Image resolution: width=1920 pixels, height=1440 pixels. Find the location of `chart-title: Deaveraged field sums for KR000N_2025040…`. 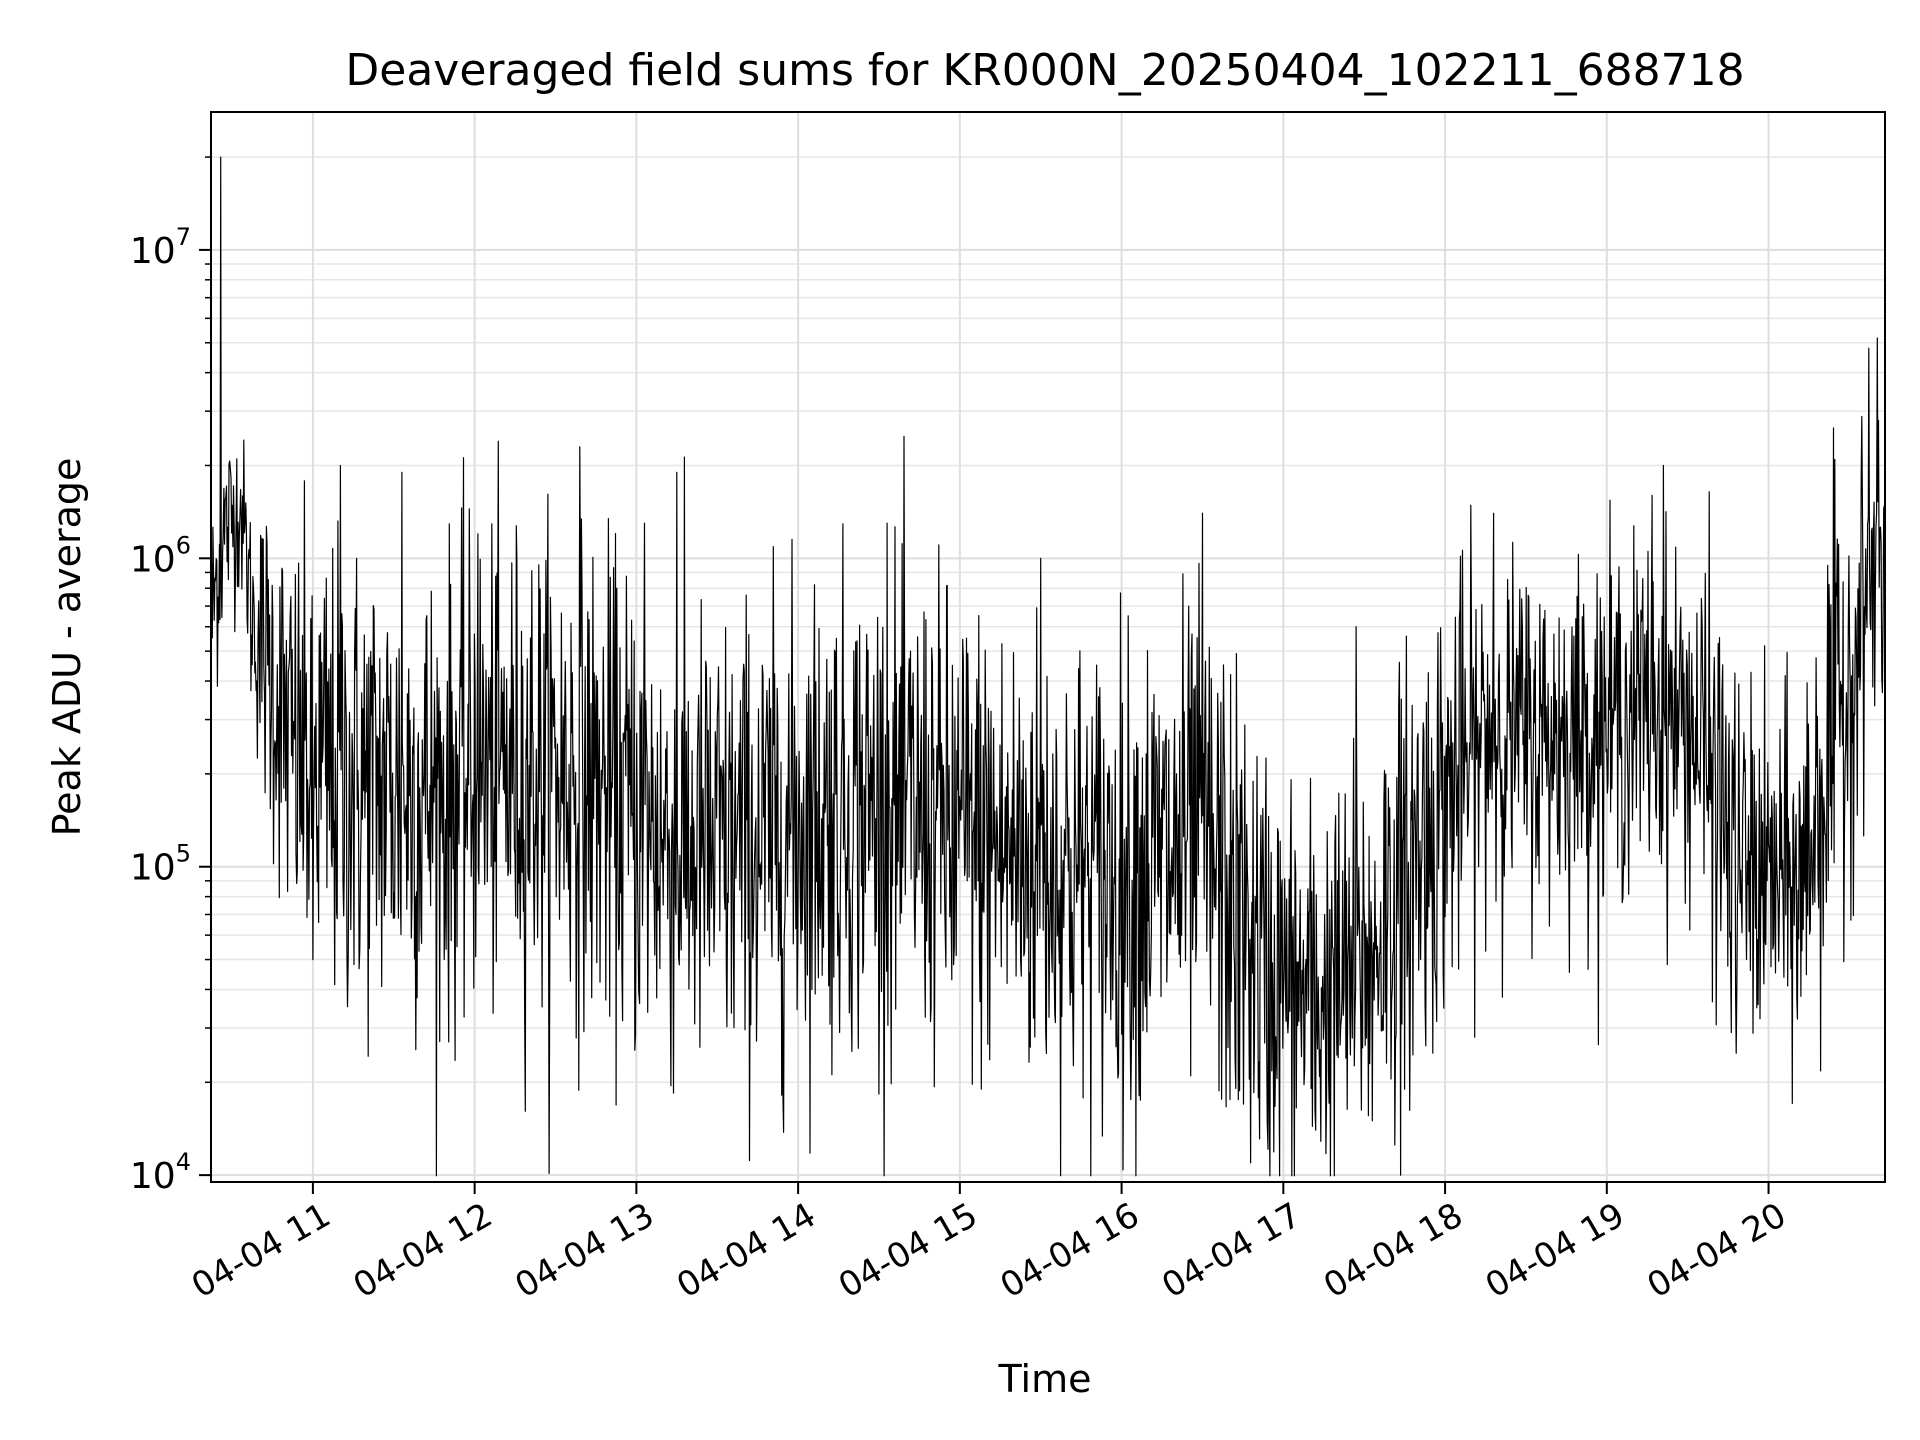

chart-title: Deaveraged field sums for KR000N_2025040… is located at coordinates (1044, 70).